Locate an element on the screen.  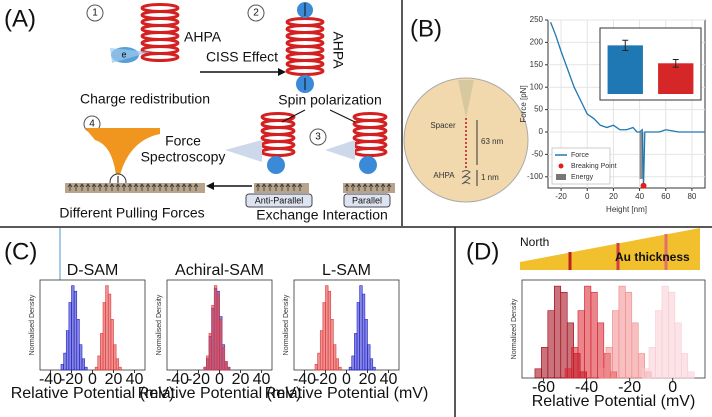
chart-title: L-SAM is located at coordinates (346, 270).